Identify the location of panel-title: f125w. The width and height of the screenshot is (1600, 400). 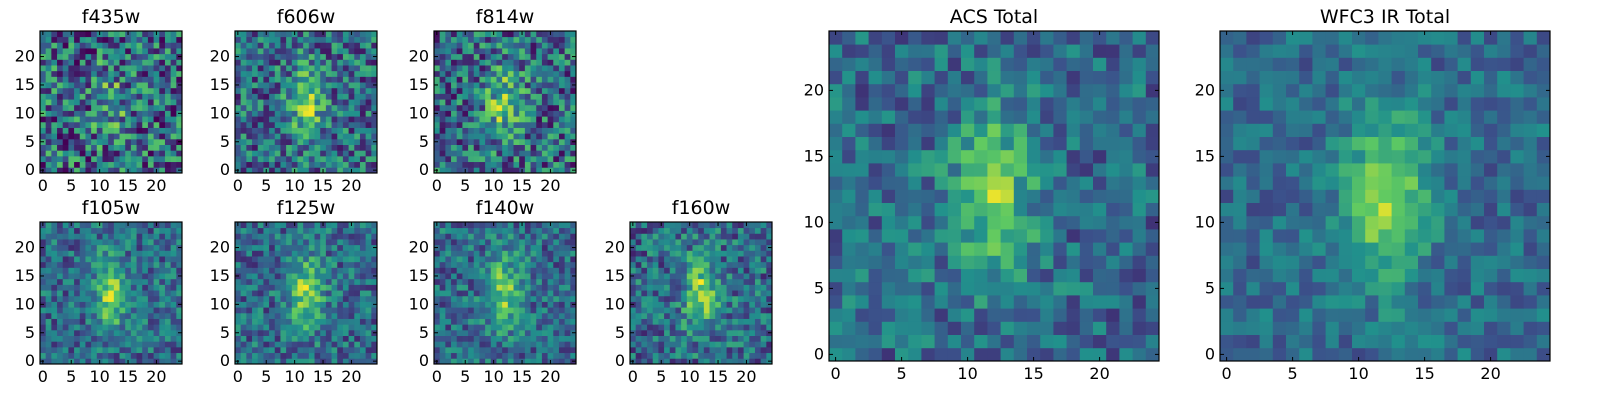
(306, 208).